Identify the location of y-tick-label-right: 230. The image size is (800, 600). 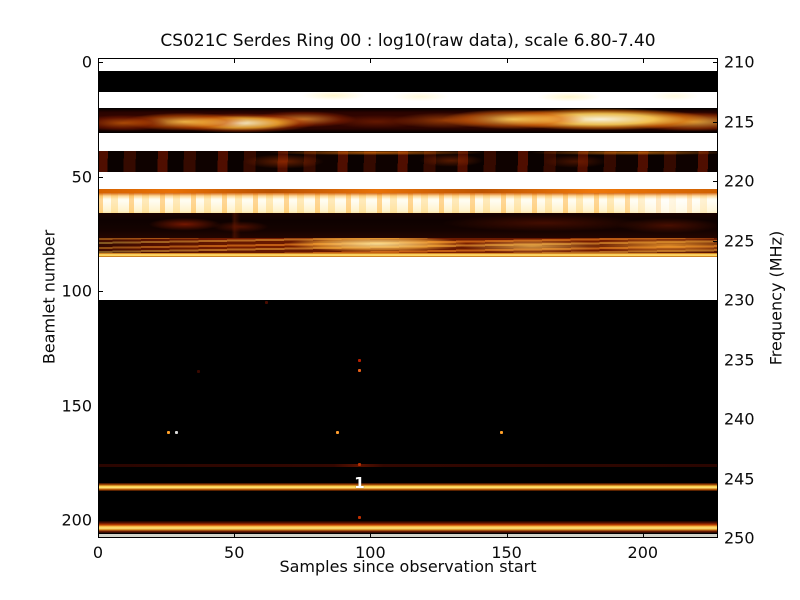
(739, 300).